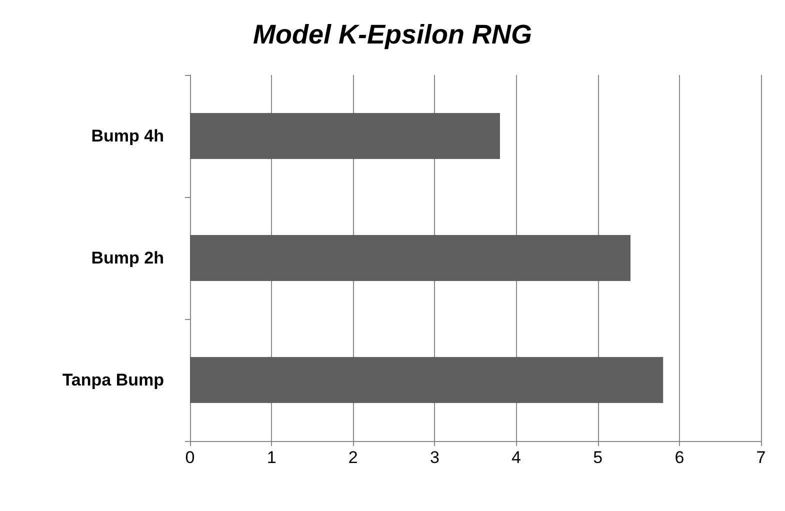 Image resolution: width=785 pixels, height=511 pixels. Describe the element at coordinates (127, 136) in the screenshot. I see `y-tick-label: Bump 4h` at that location.